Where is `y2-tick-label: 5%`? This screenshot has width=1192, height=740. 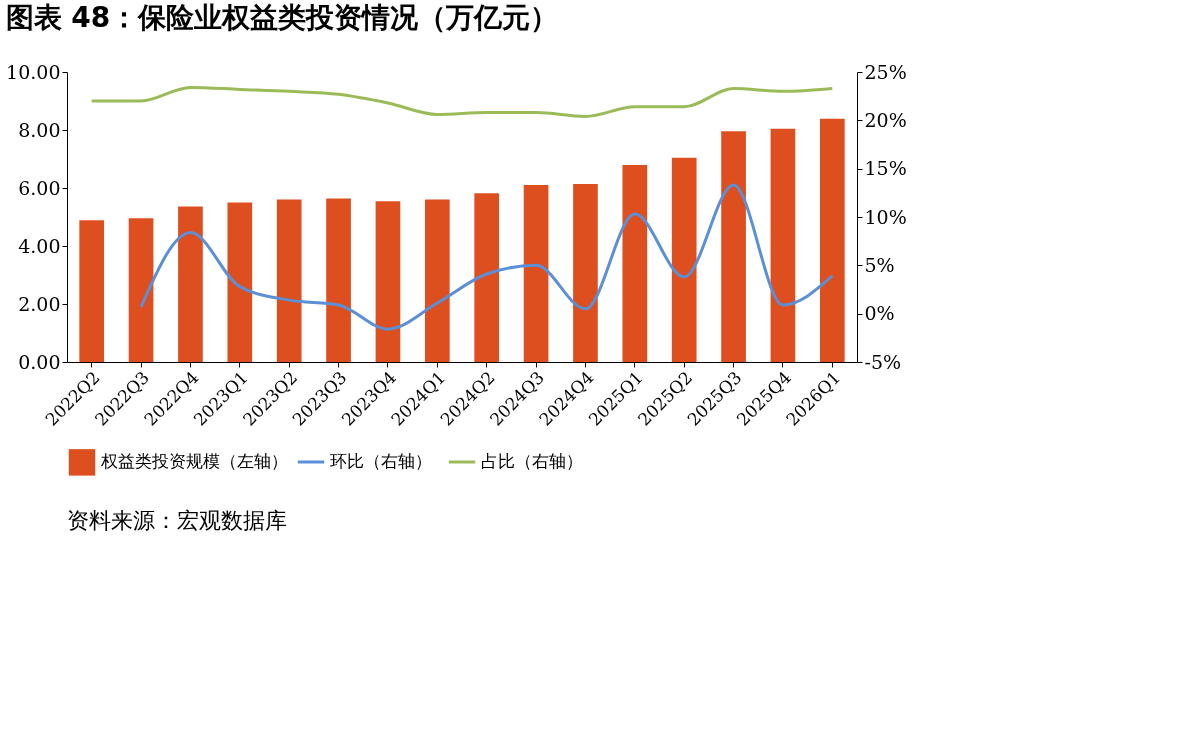
y2-tick-label: 5% is located at coordinates (879, 264).